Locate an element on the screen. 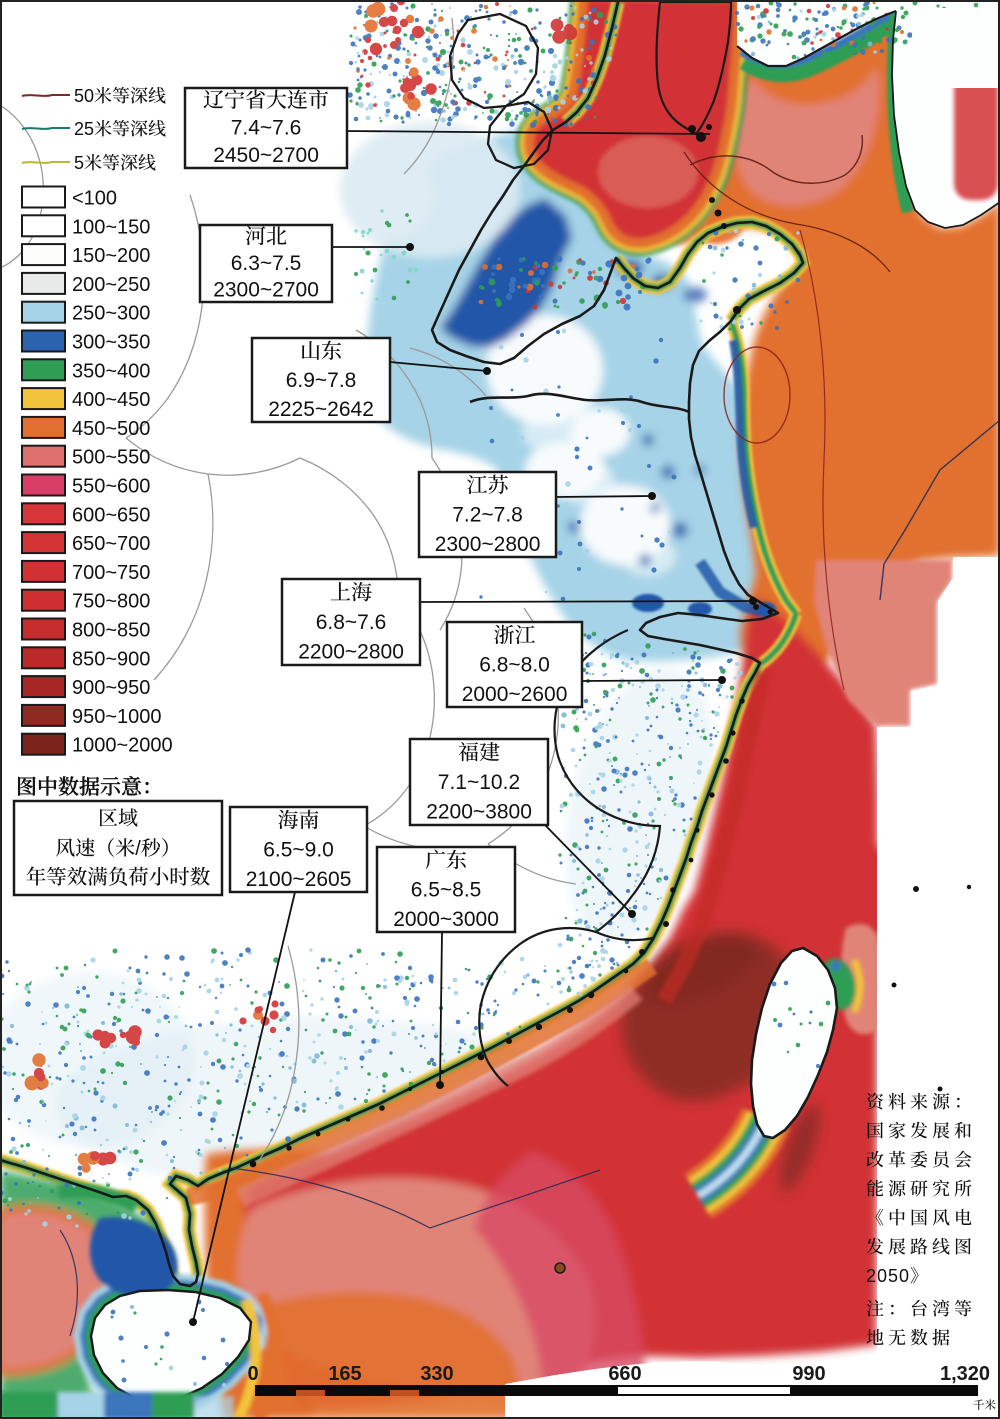 Image resolution: width=1000 pixels, height=1419 pixels. svg-text: 500~550 is located at coordinates (111, 458).